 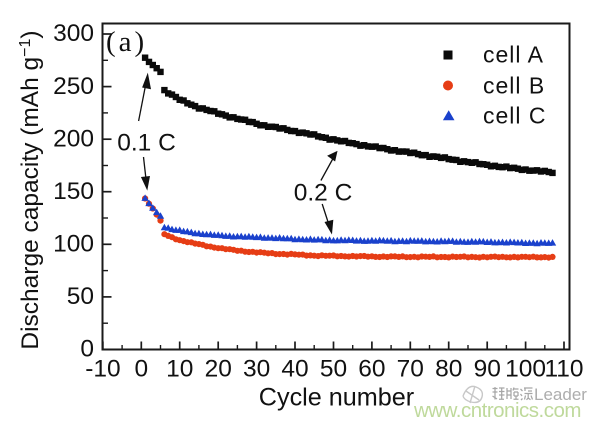 I want to click on svg-text: 150, so click(x=73, y=191).